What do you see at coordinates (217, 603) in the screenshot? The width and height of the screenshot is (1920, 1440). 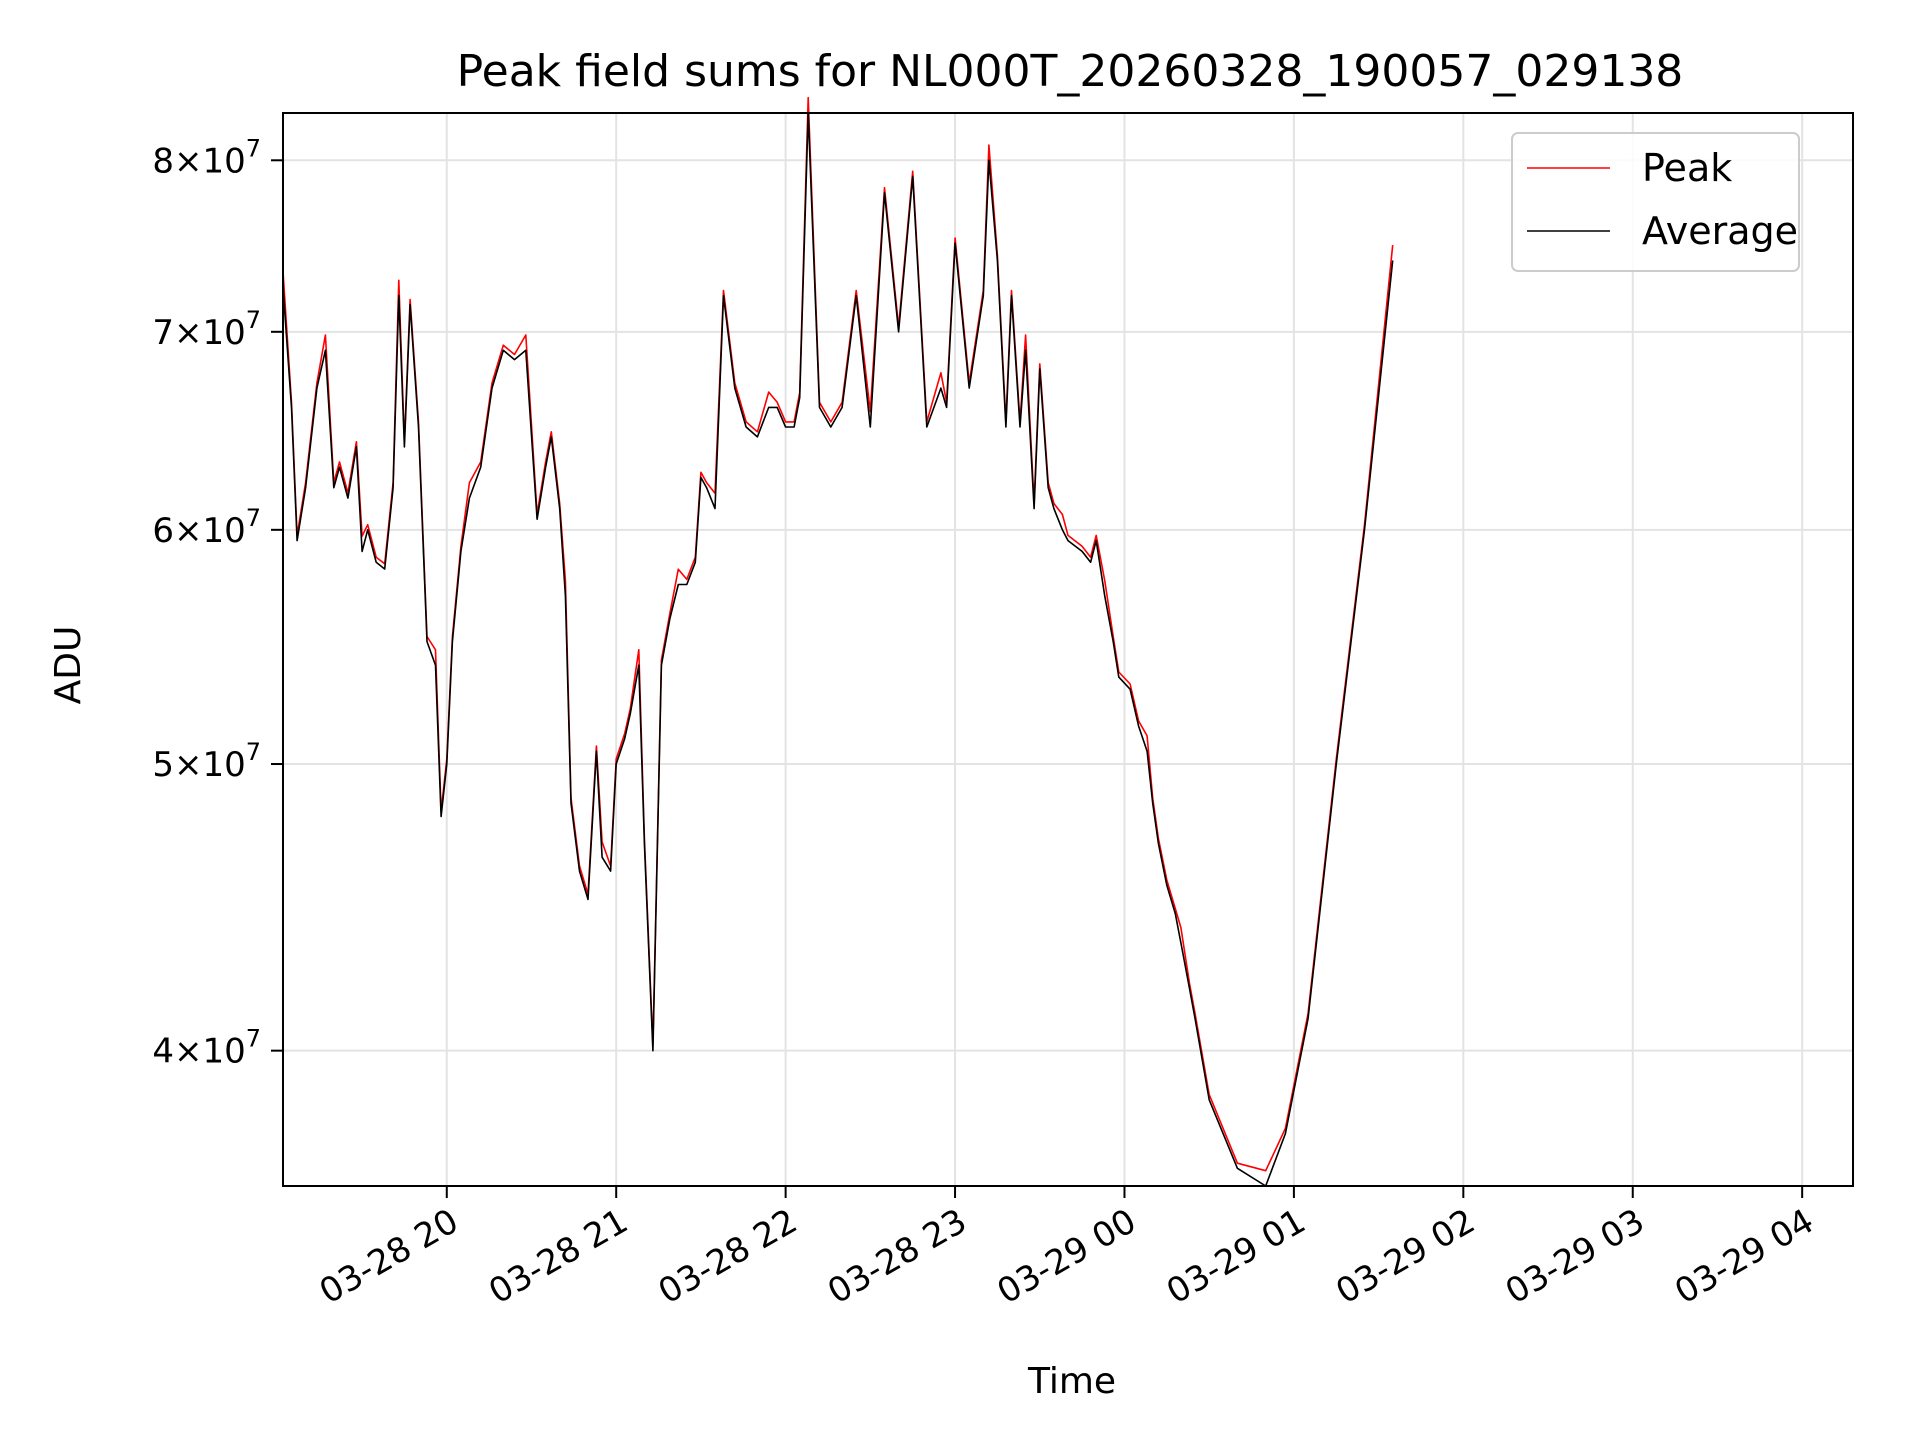 I see `y-axis-ticks: 4×107 5×107 6×107 7×107 8×107` at bounding box center [217, 603].